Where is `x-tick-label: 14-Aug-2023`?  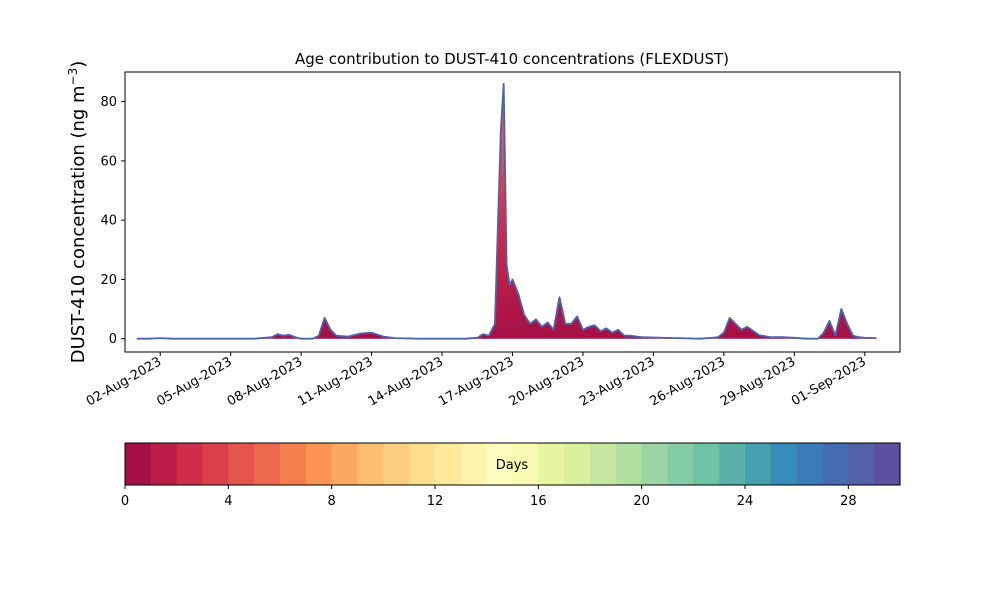
x-tick-label: 14-Aug-2023 is located at coordinates (406, 381).